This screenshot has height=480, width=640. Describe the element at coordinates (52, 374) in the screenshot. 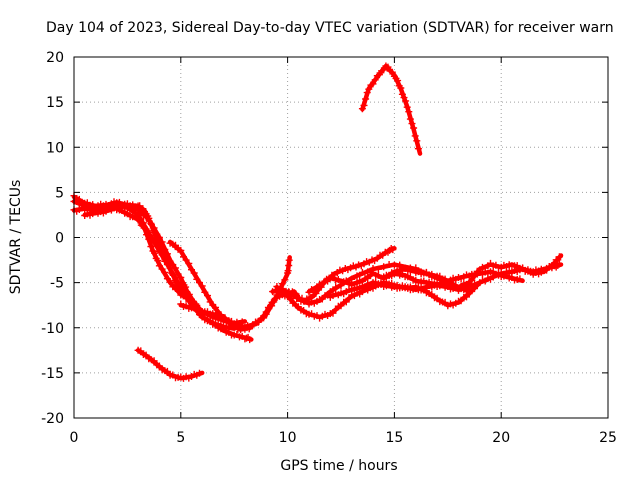

I see `y-tick-label: -15` at that location.